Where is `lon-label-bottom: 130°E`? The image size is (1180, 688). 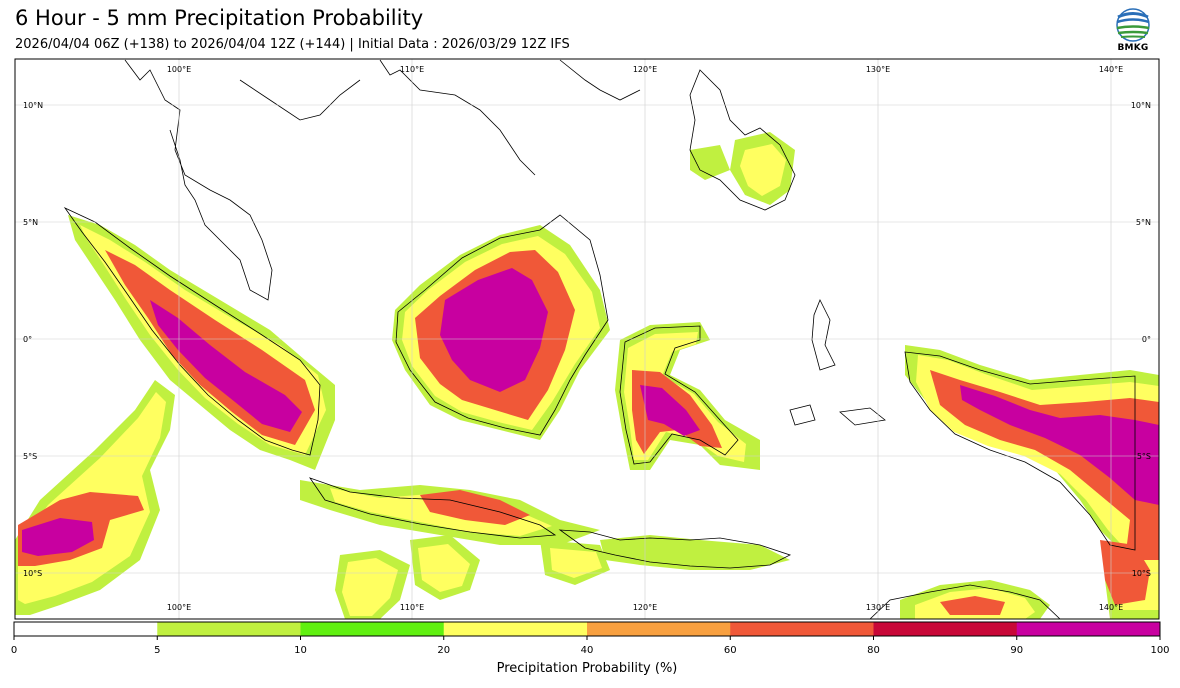
lon-label-bottom: 130°E is located at coordinates (878, 607).